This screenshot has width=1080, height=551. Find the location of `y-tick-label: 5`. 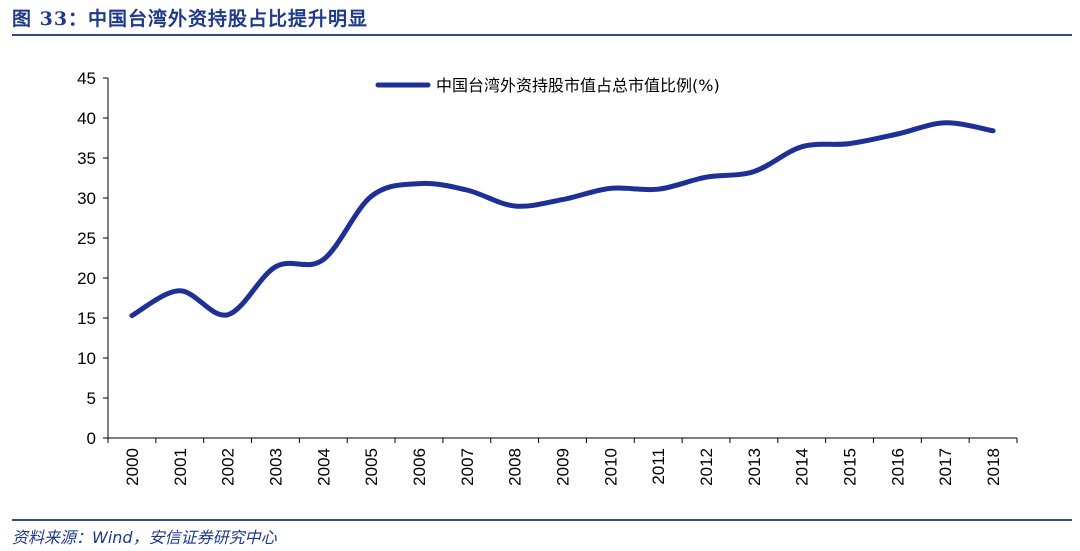

y-tick-label: 5 is located at coordinates (91, 398).